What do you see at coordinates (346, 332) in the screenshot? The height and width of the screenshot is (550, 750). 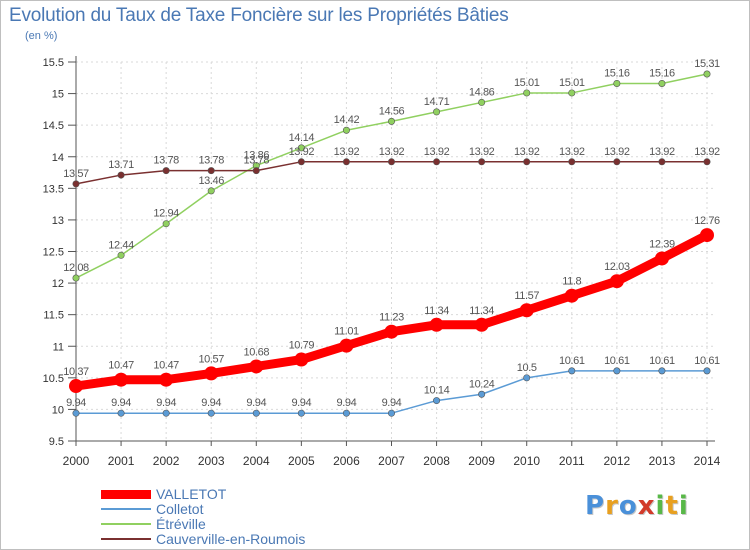 I see `data-label: 11.01` at bounding box center [346, 332].